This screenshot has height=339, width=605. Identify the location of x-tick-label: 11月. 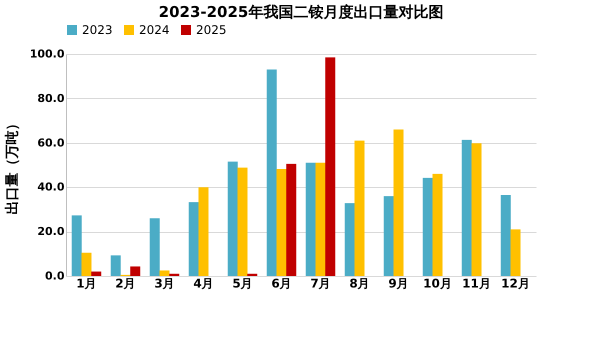
(476, 283).